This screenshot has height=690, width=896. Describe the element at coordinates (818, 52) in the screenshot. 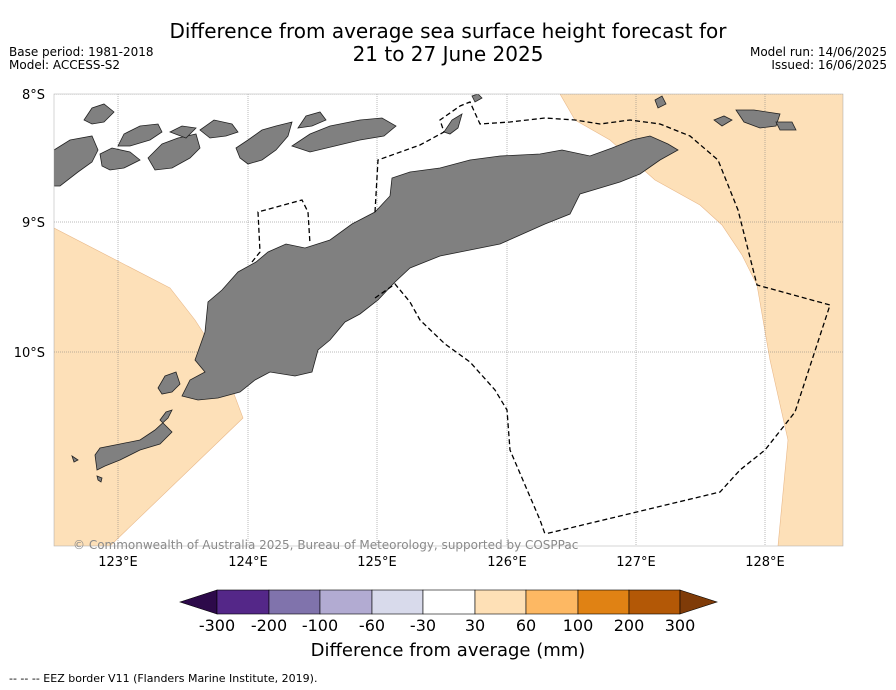

I see `model-run-label: Model run: 14/06/2025` at that location.